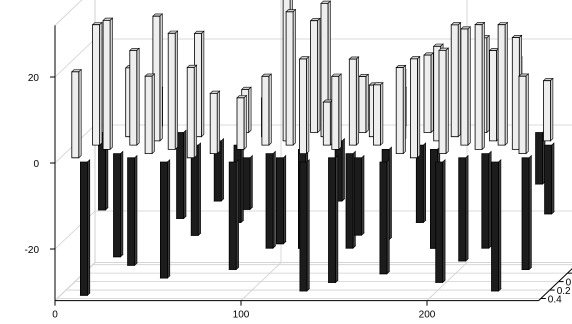  I want to click on z-gridline, so click(75, 58).